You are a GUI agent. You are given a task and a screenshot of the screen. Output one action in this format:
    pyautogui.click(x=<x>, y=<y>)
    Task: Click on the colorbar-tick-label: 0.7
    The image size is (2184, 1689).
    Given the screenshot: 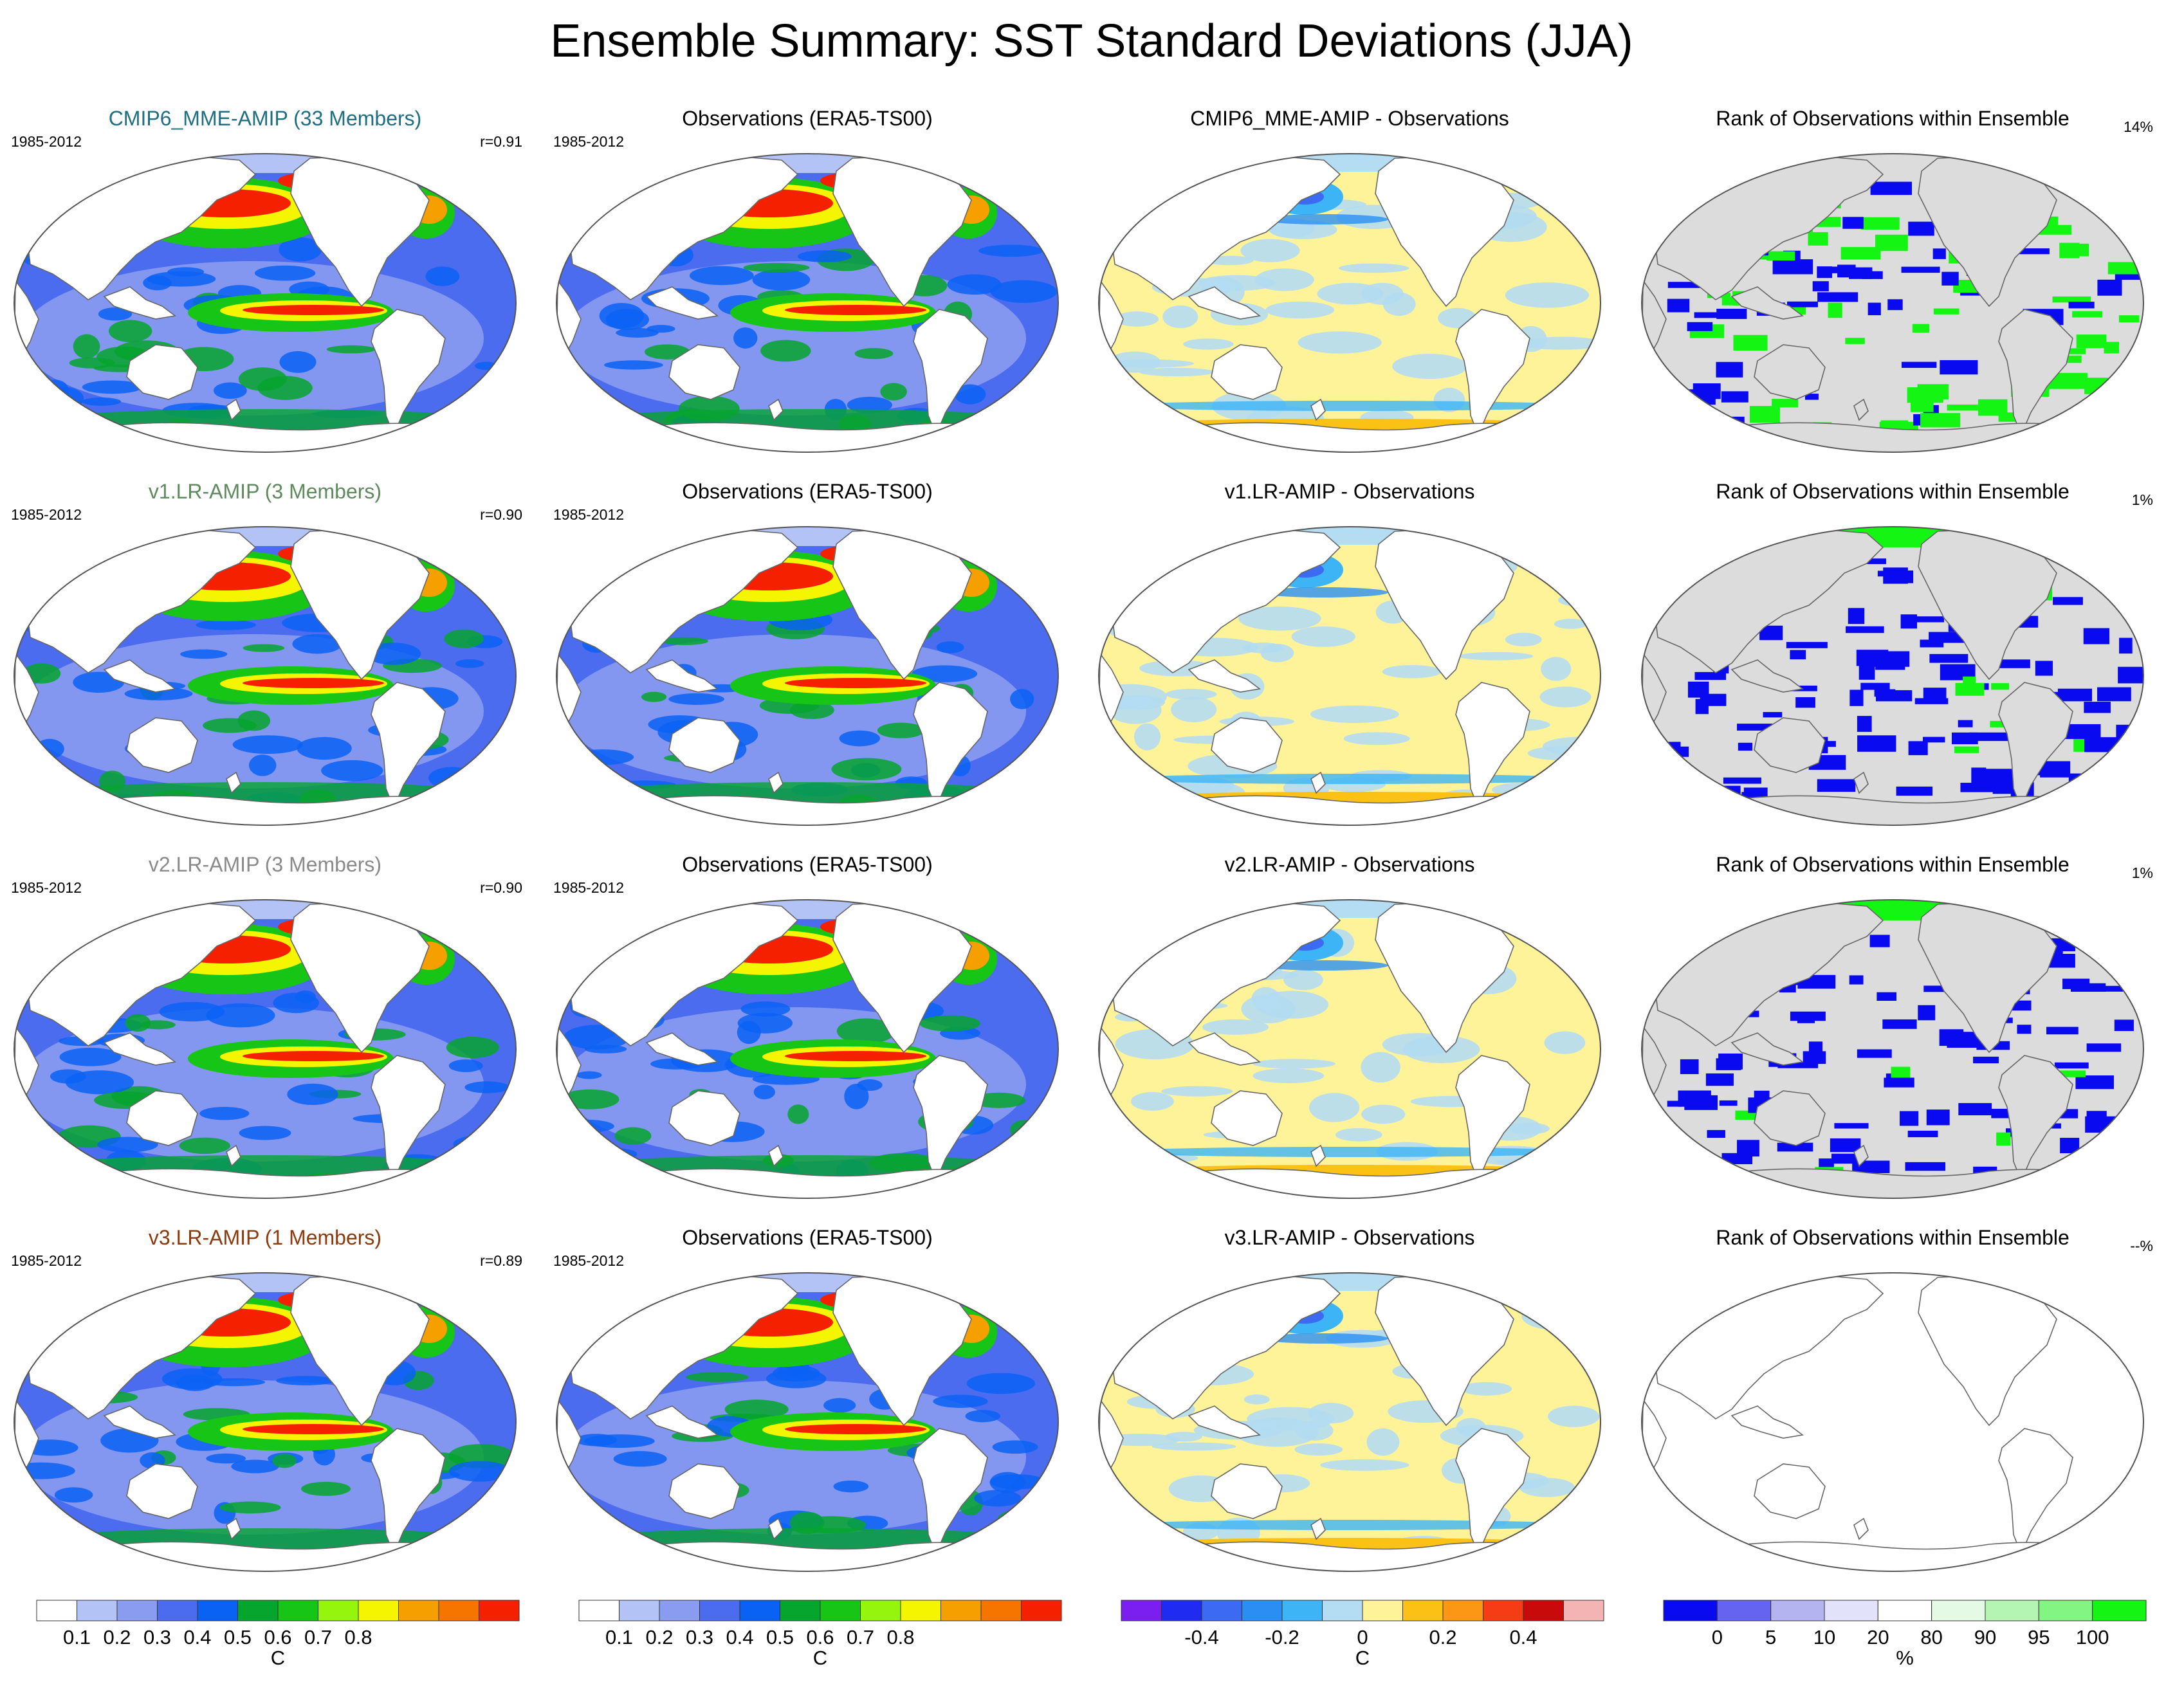 What is the action you would take?
    pyautogui.click(x=318, y=1637)
    